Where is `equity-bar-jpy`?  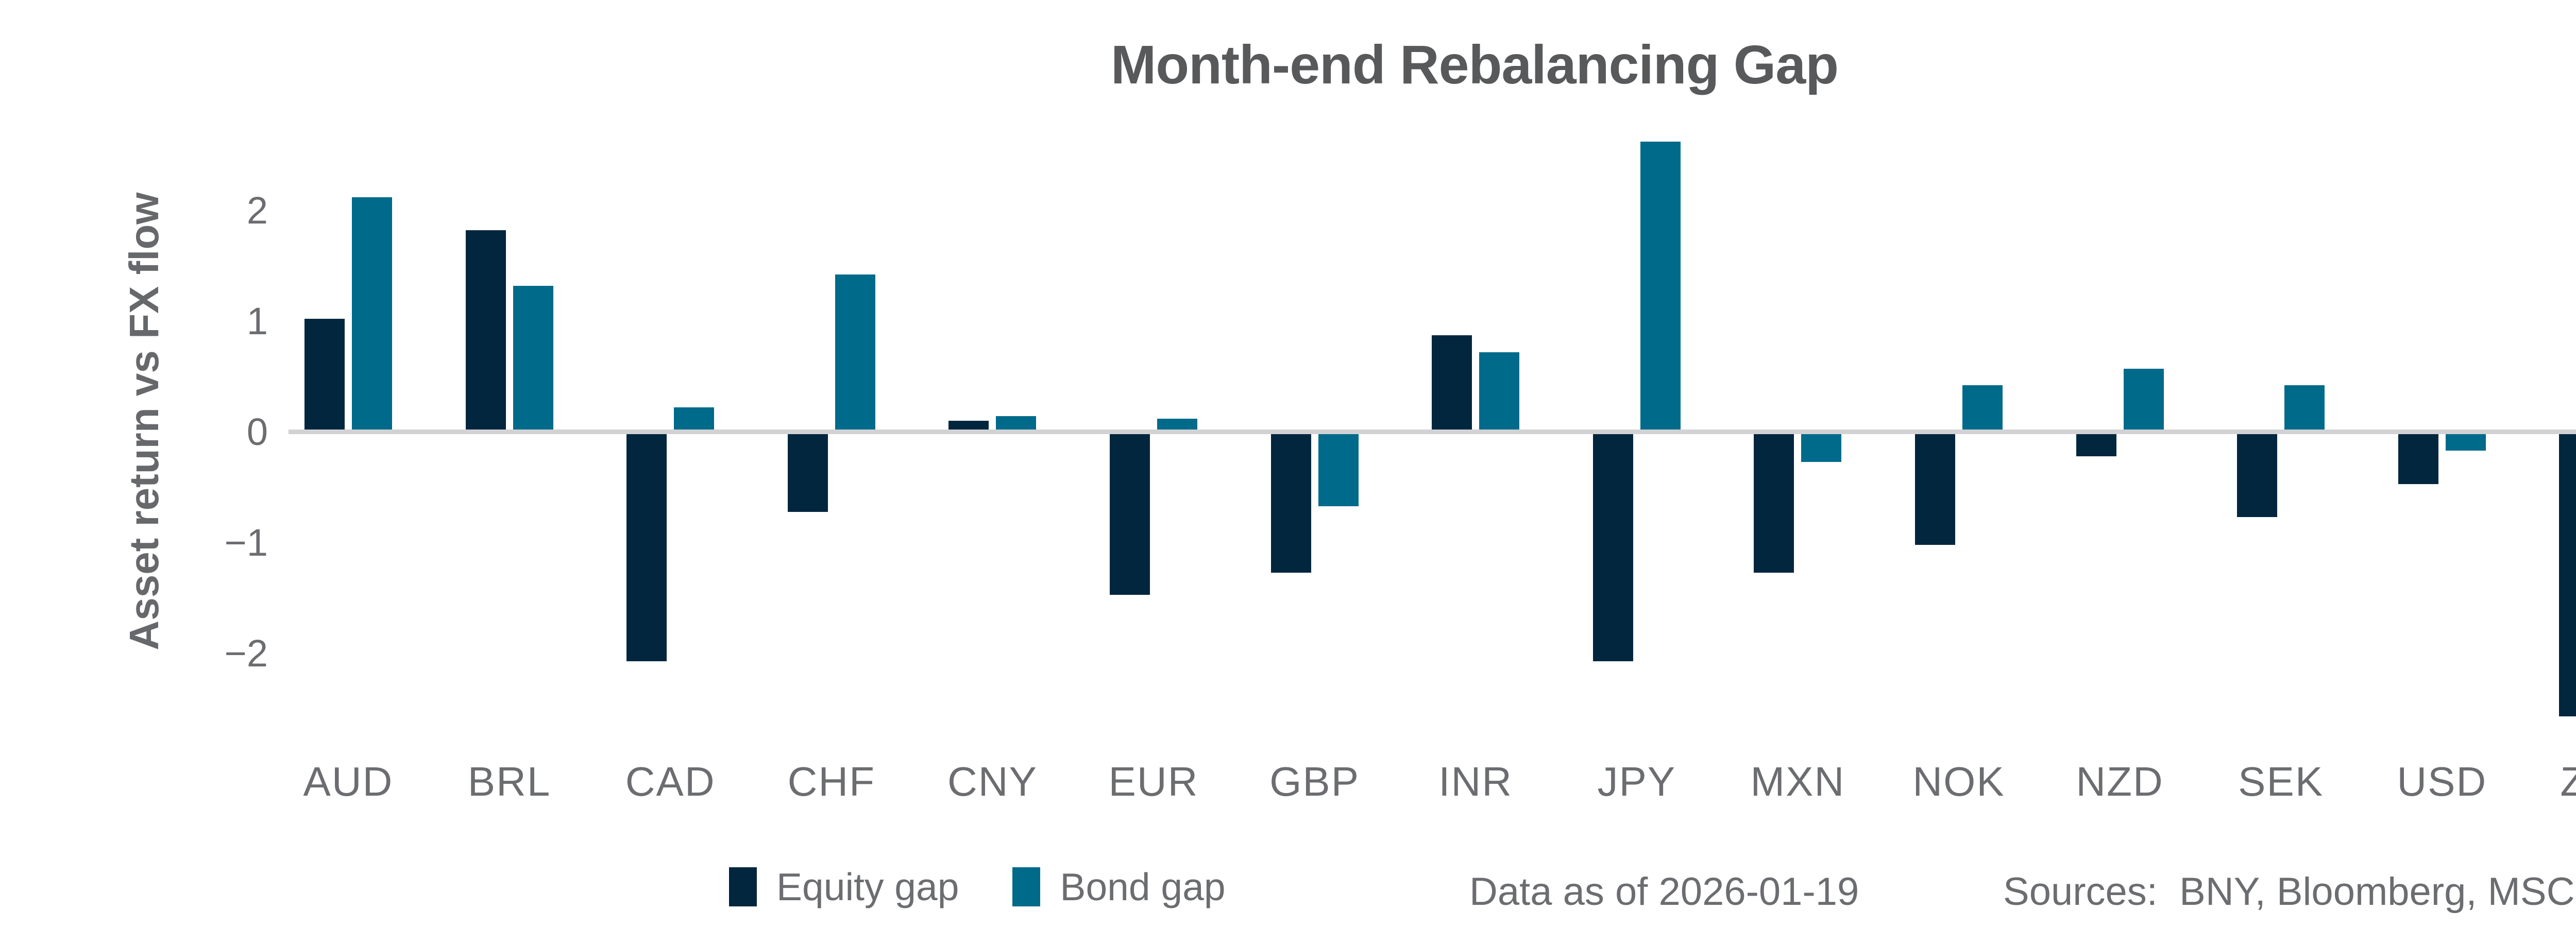
equity-bar-jpy is located at coordinates (1612, 548).